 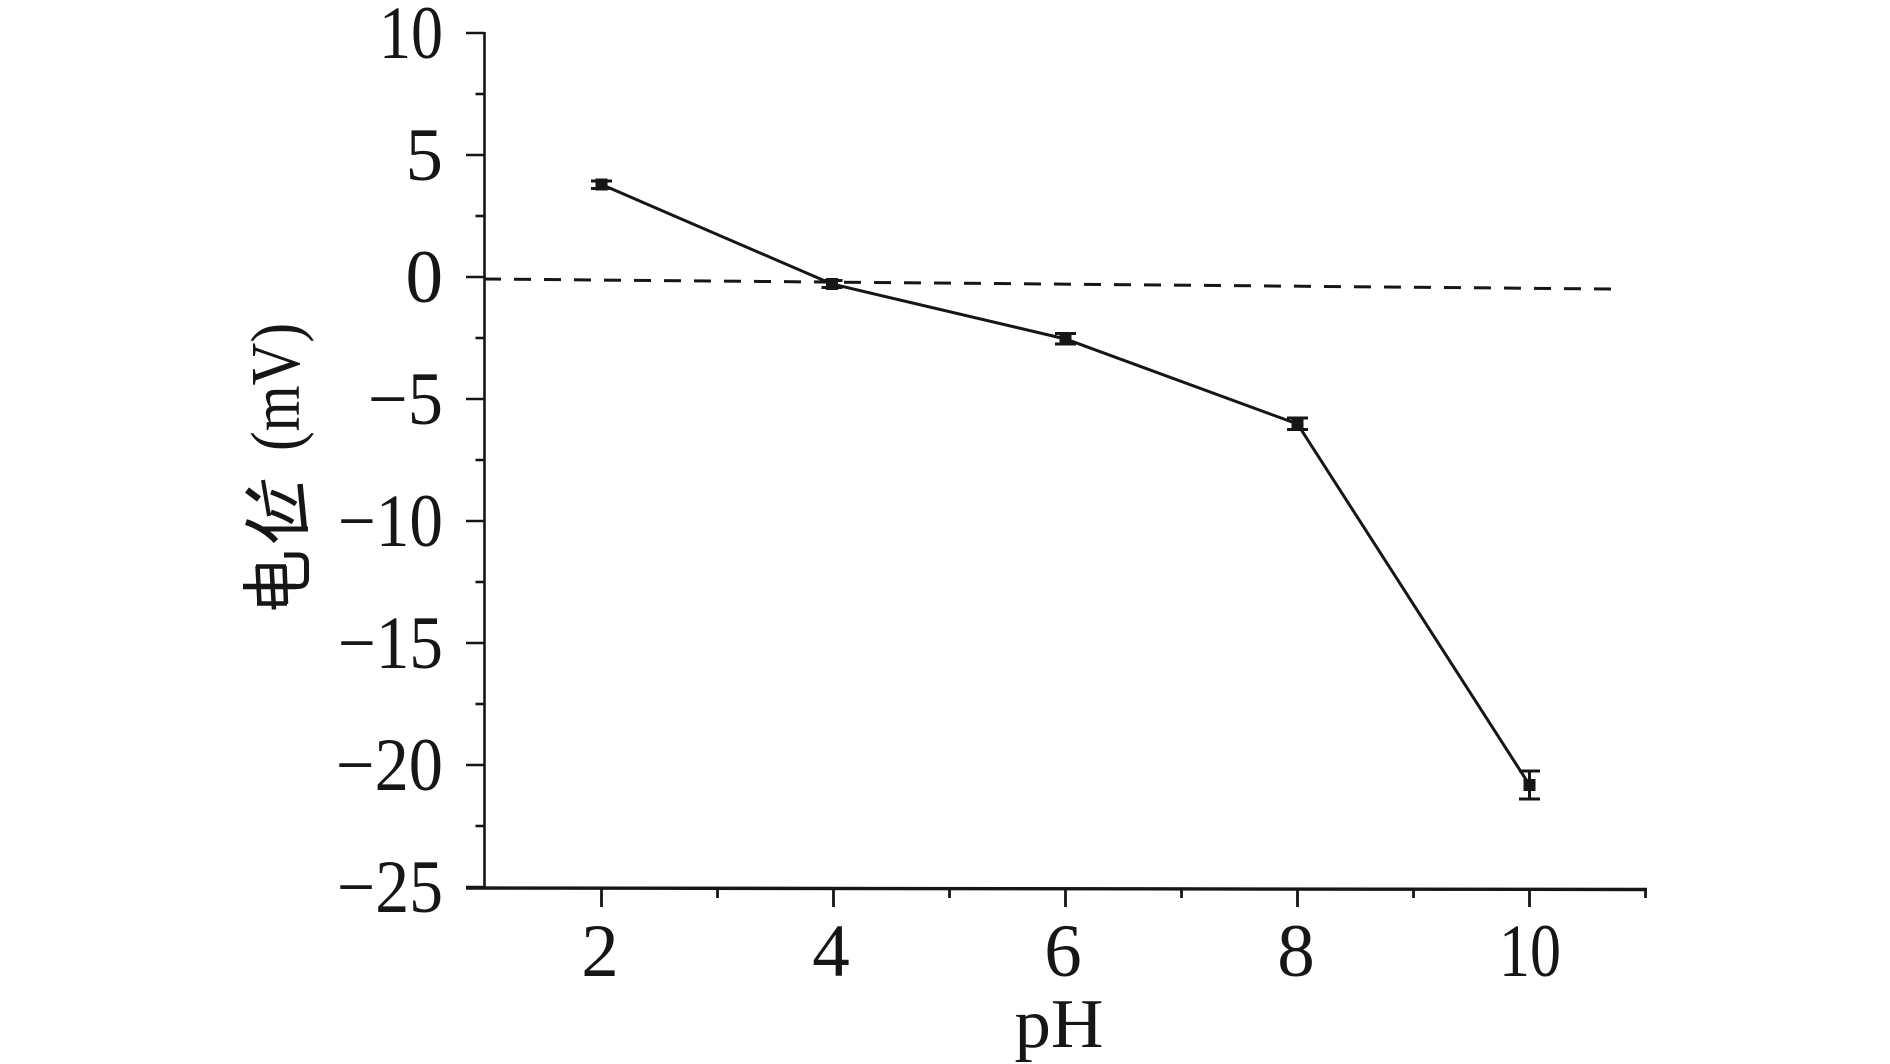 What do you see at coordinates (405, 399) in the screenshot?
I see `svg-text: −5` at bounding box center [405, 399].